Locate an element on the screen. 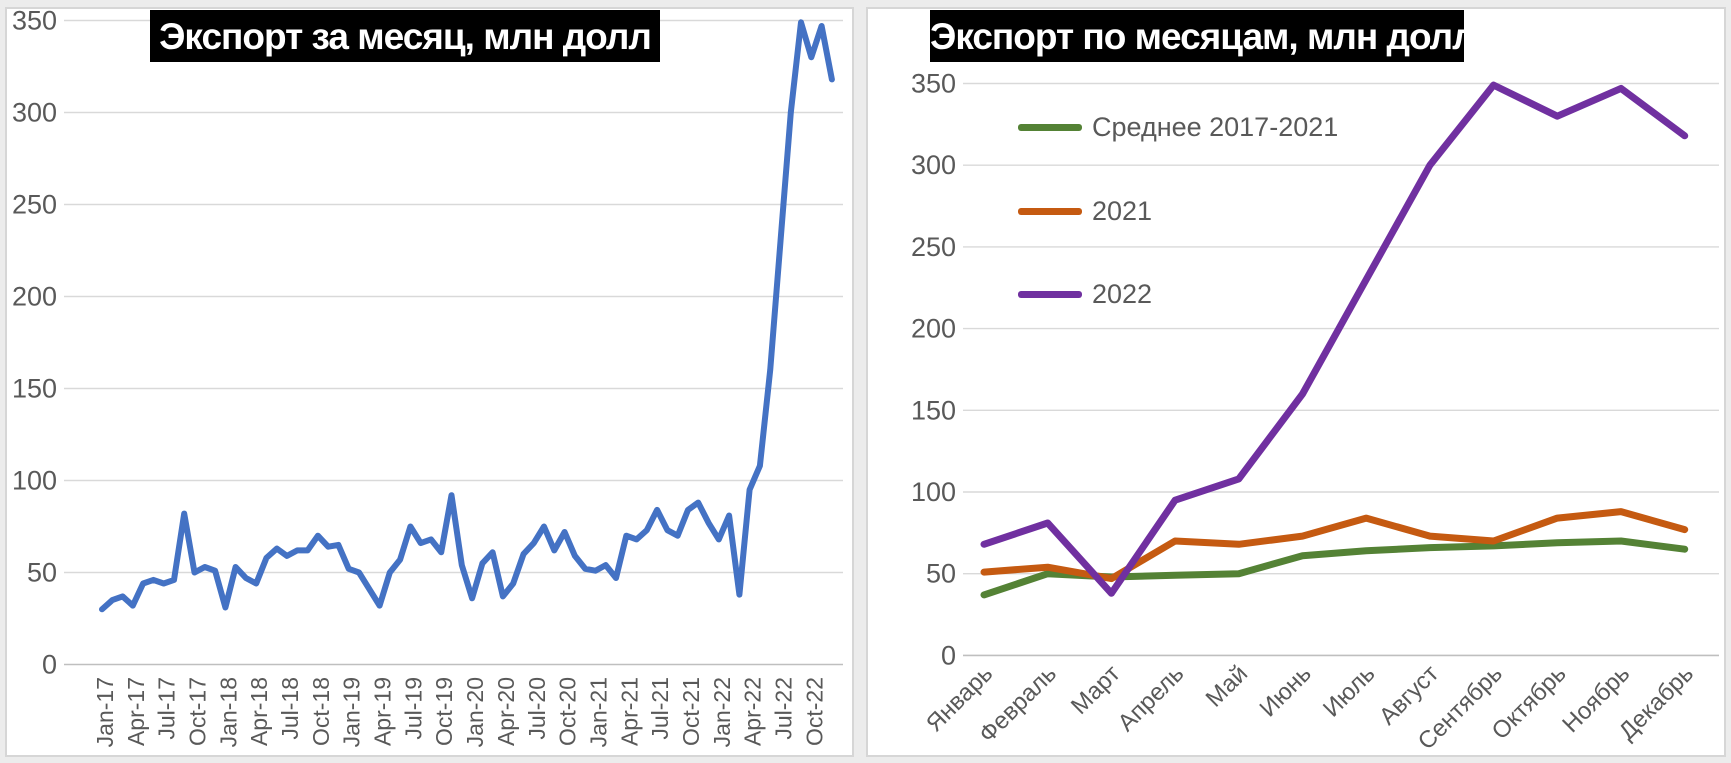 Image resolution: width=1731 pixels, height=763 pixels. svg-text: Oct-21 is located at coordinates (691, 711).